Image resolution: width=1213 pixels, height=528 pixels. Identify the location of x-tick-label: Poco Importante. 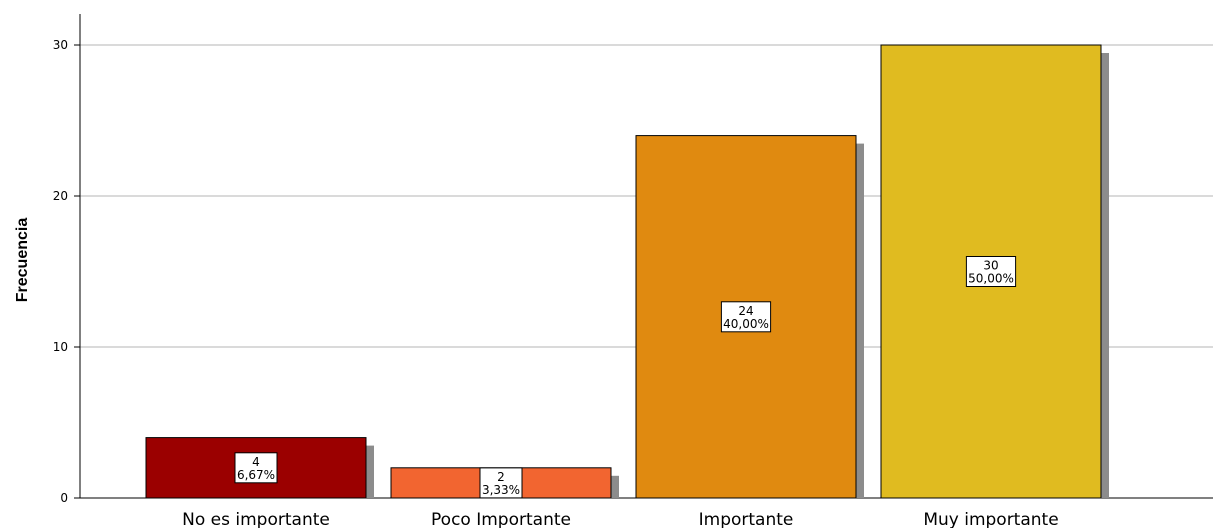
(501, 519).